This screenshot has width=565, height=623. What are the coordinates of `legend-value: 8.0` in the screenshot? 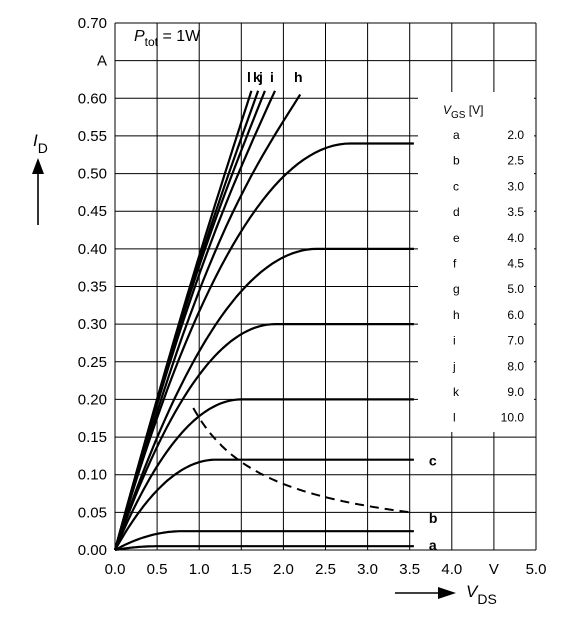 It's located at (515, 366).